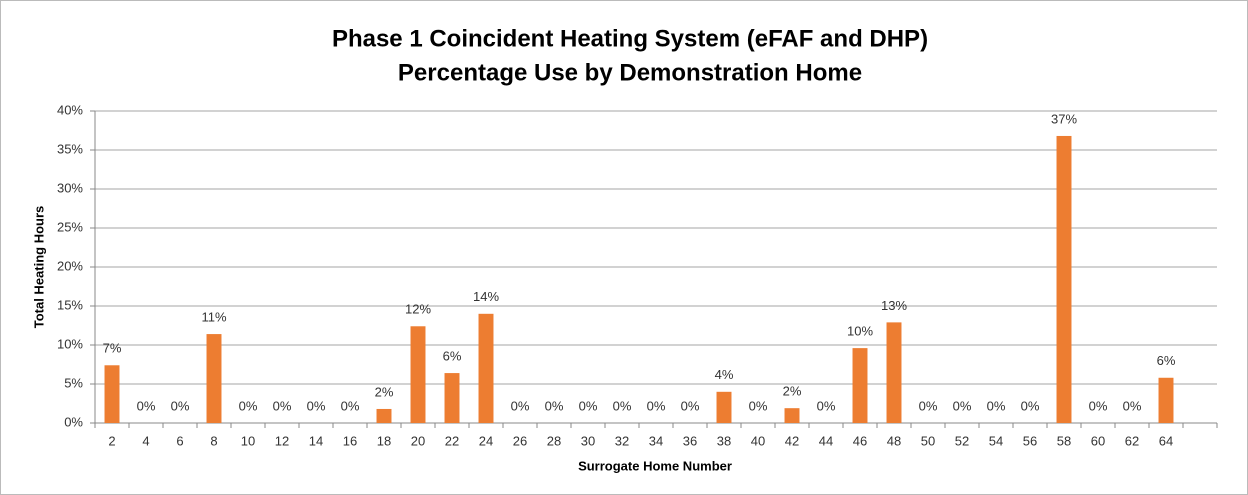 This screenshot has width=1248, height=495. Describe the element at coordinates (452, 440) in the screenshot. I see `x-tick-label: 22` at that location.